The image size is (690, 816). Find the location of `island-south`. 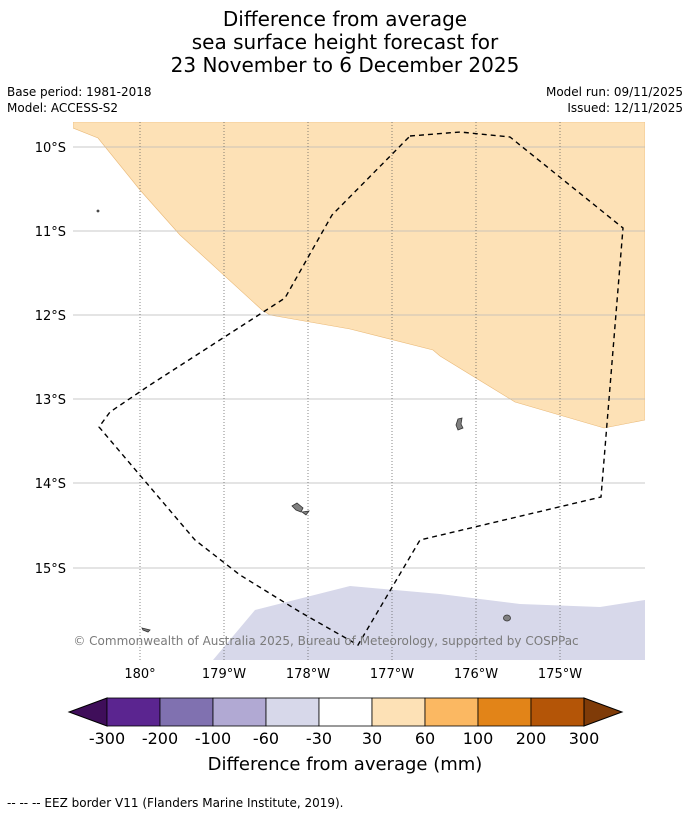

island-south is located at coordinates (507, 618).